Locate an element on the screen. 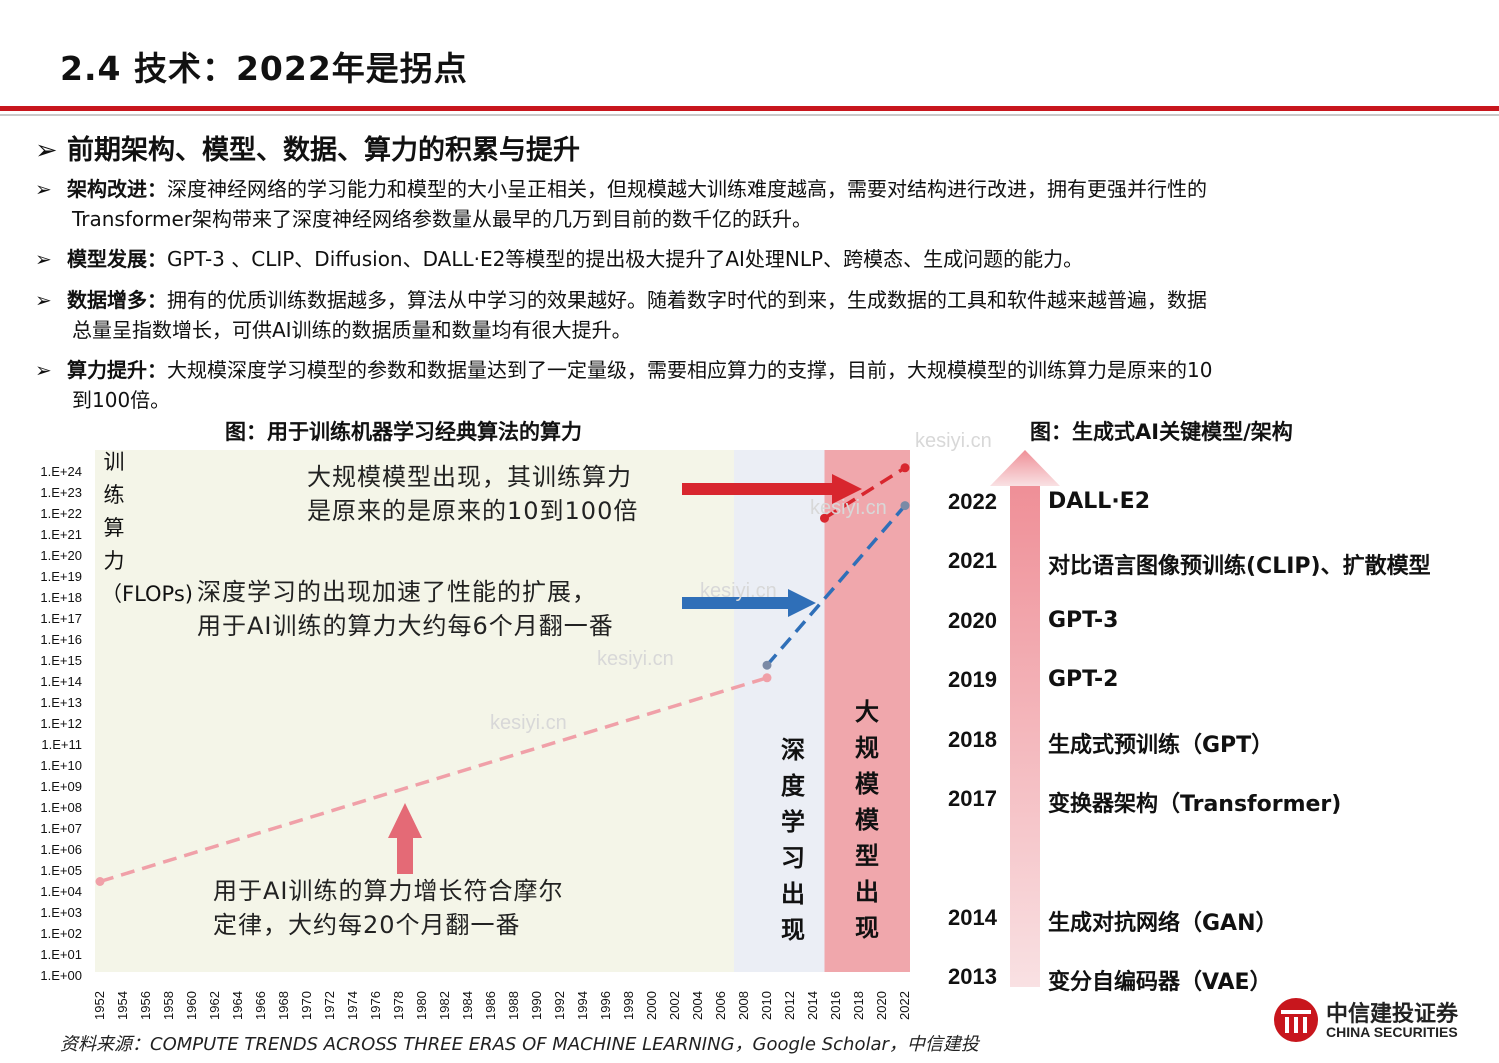 Image resolution: width=1499 pixels, height=1063 pixels. y-tick-label: 1.E+00 is located at coordinates (61, 975).